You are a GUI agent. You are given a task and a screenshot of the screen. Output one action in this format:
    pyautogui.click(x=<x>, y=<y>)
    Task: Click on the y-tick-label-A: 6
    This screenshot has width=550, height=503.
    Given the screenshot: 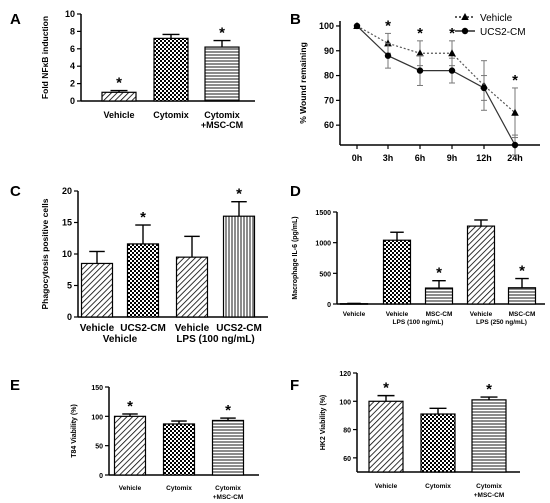 What is the action you would take?
    pyautogui.click(x=72, y=49)
    